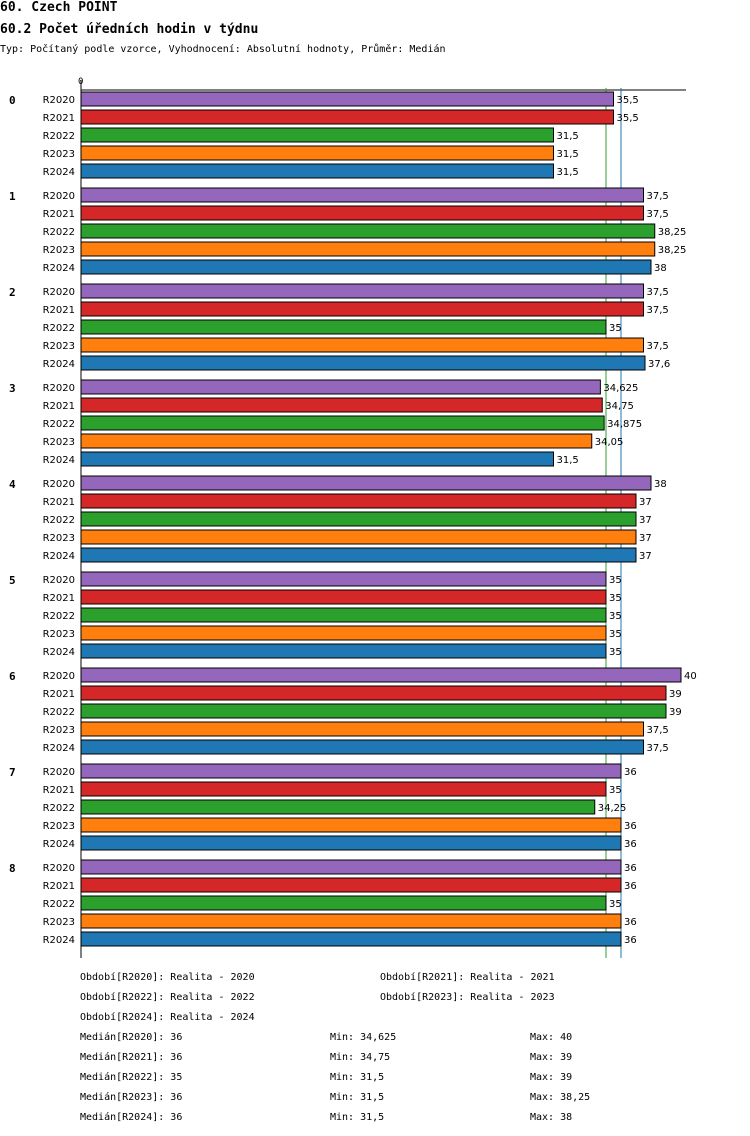 The height and width of the screenshot is (1136, 750). Describe the element at coordinates (80, 82) in the screenshot. I see `x-axis-zero-label: 0` at that location.